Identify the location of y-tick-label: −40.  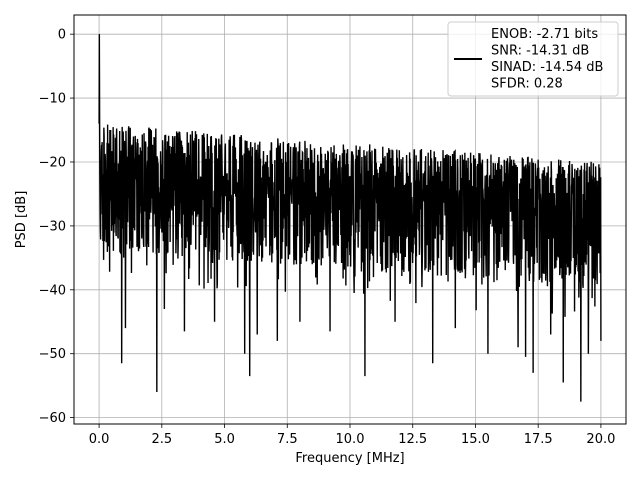
(52, 290).